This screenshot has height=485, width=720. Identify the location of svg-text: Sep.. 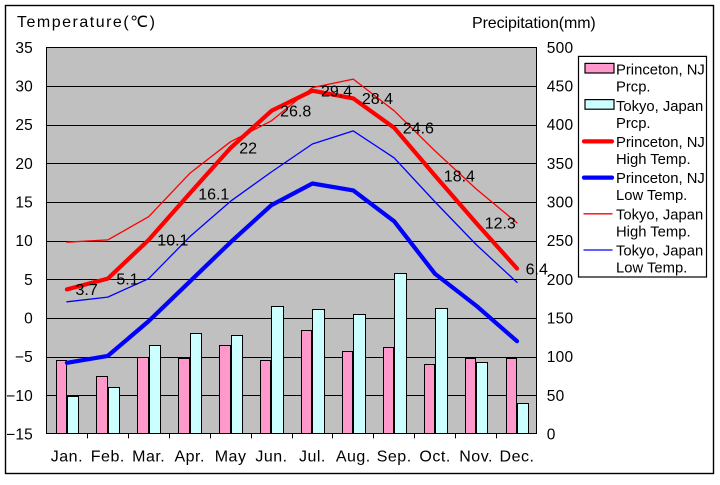
(394, 457).